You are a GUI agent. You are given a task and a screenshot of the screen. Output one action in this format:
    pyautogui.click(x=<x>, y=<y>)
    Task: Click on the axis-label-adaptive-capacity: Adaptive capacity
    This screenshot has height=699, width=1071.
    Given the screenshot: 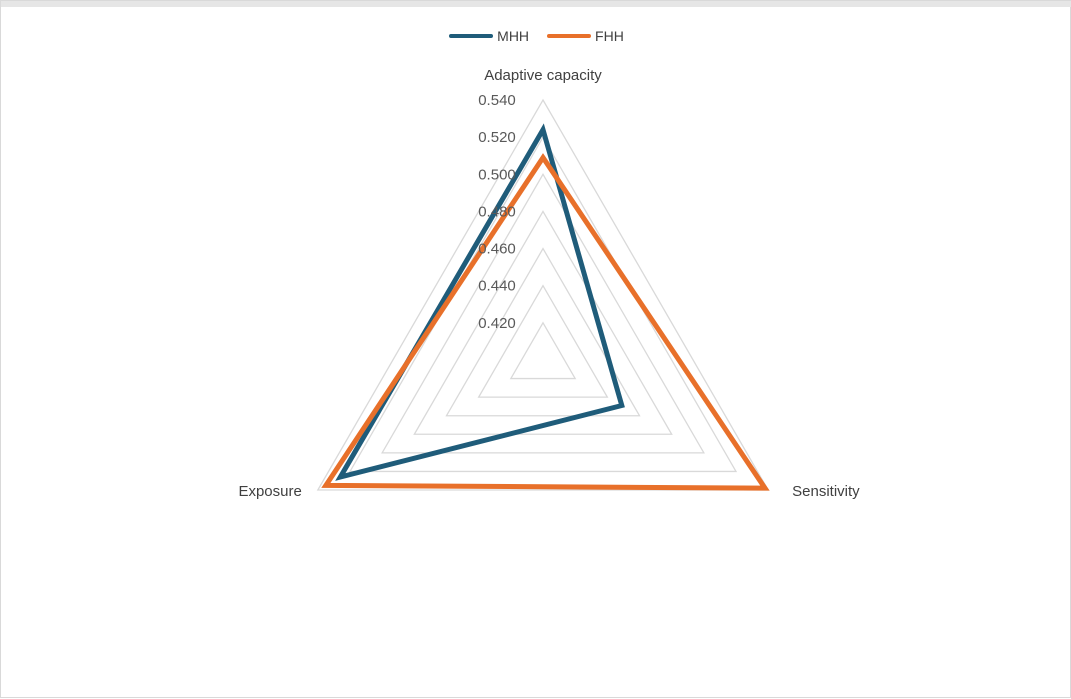 What is the action you would take?
    pyautogui.click(x=543, y=75)
    